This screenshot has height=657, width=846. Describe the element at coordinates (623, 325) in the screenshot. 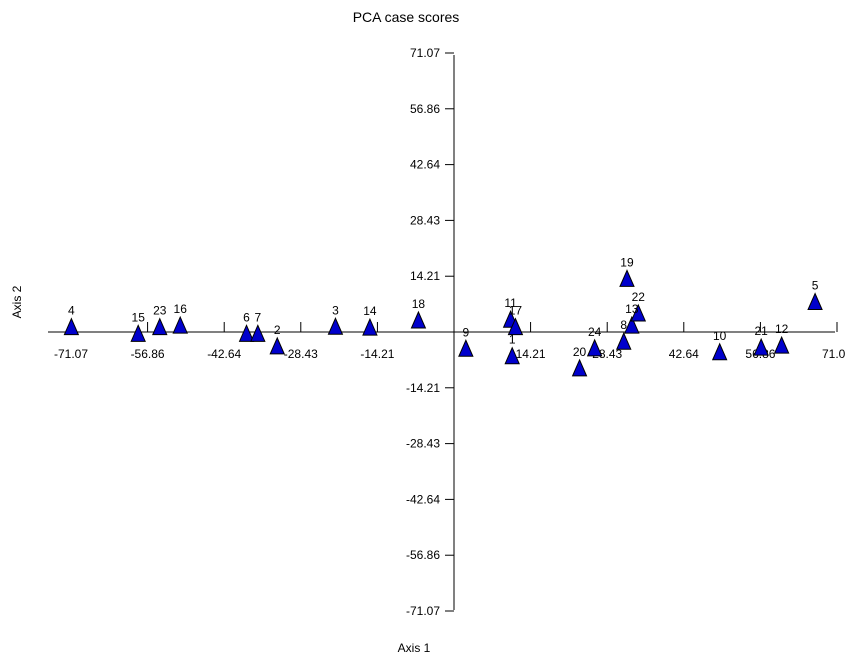

I see `data-point-label: 8` at that location.